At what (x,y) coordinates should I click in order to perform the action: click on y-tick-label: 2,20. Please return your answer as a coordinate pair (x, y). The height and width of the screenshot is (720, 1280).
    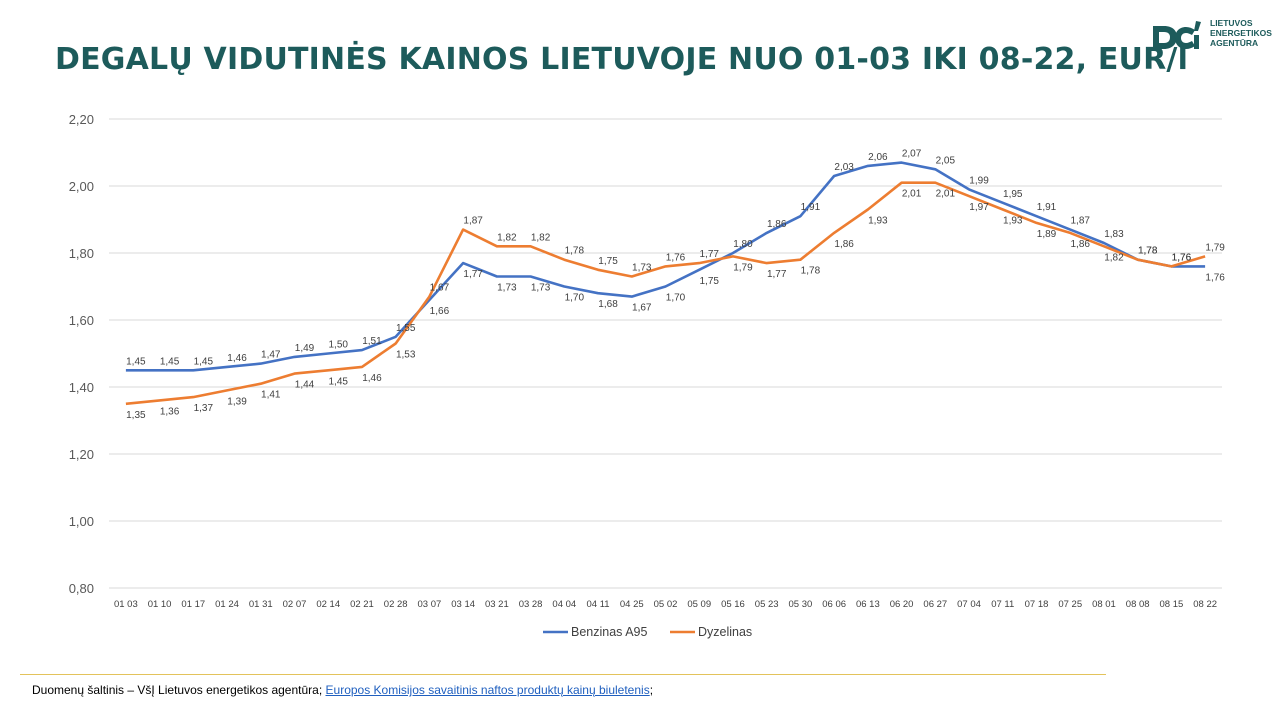
    Looking at the image, I should click on (81, 119).